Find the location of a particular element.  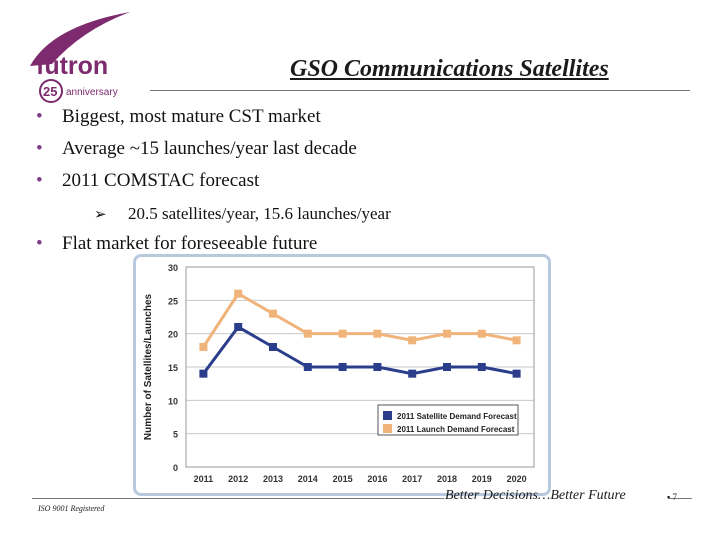

bullet-text: Average ~15 launches/year last decade is located at coordinates (209, 148).